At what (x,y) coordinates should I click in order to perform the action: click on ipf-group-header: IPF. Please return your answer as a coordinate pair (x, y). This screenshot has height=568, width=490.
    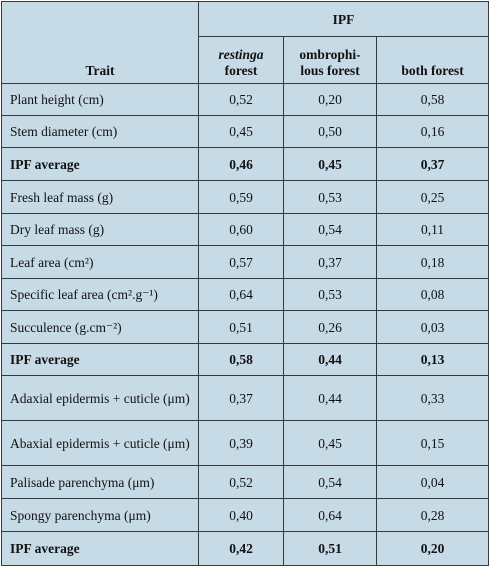
    Looking at the image, I should click on (343, 19).